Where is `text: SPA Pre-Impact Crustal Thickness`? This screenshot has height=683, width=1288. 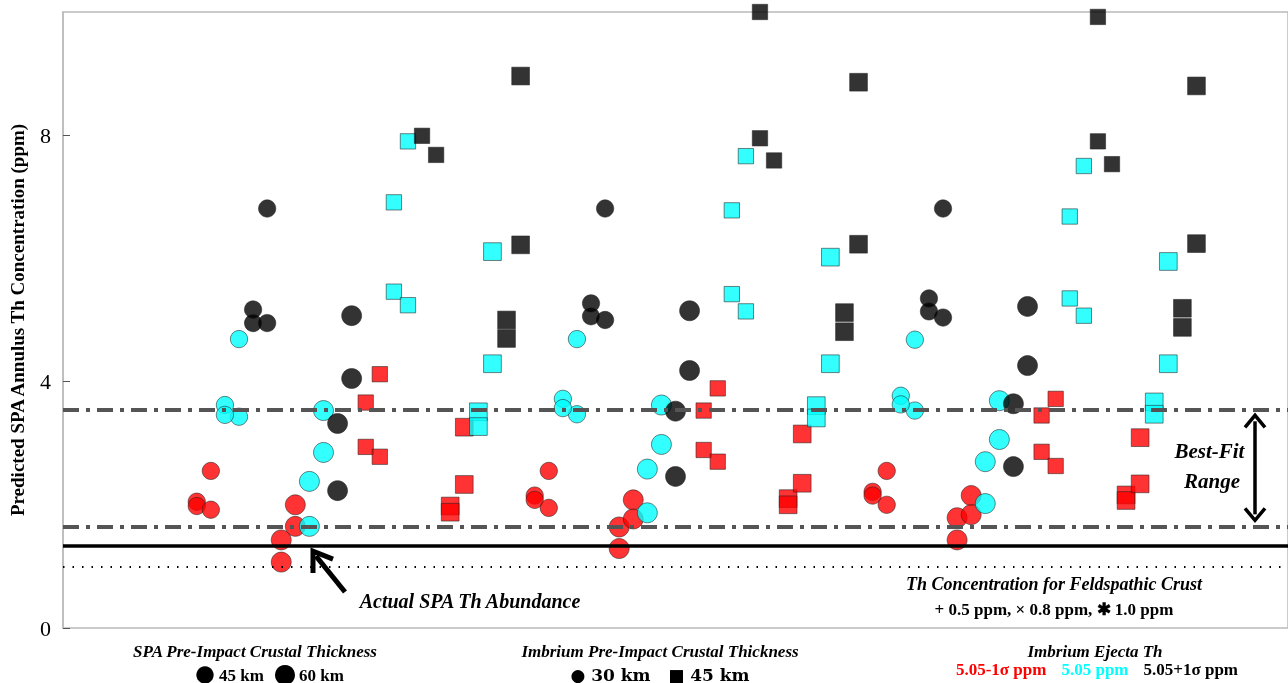 text: SPA Pre-Impact Crustal Thickness is located at coordinates (255, 651).